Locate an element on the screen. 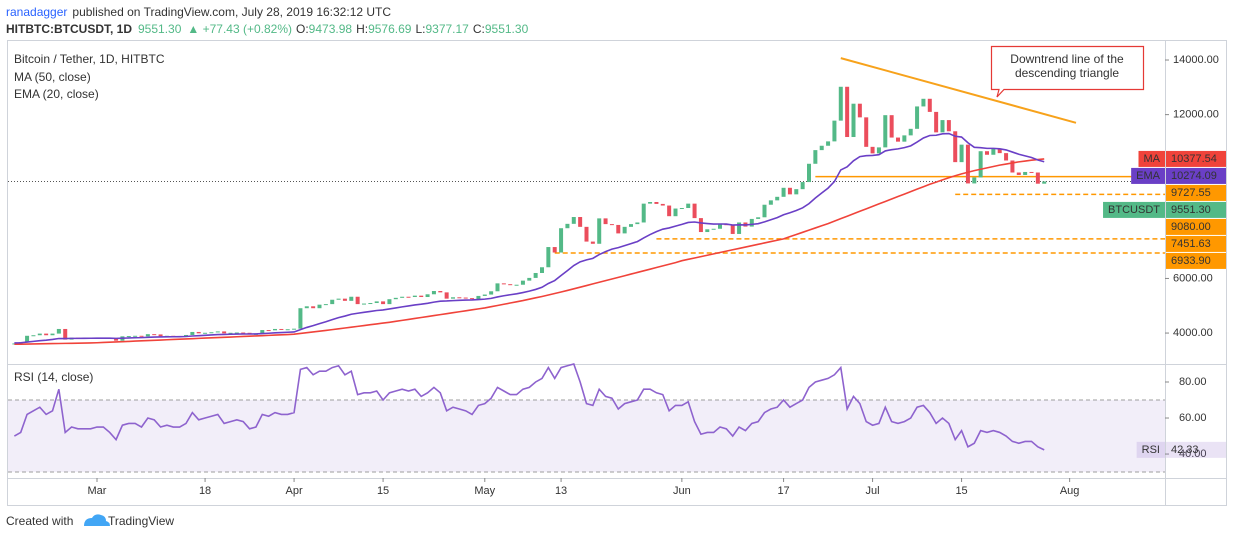  x-tick-label: 17 is located at coordinates (783, 491).